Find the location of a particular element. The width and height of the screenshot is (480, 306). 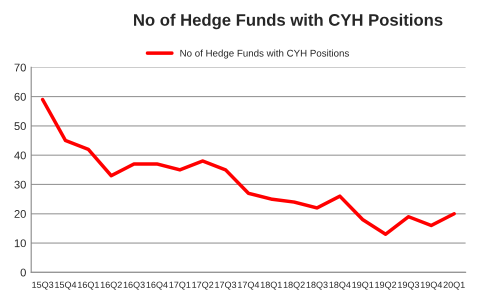

x-tick-label: 19Q1 is located at coordinates (363, 286).